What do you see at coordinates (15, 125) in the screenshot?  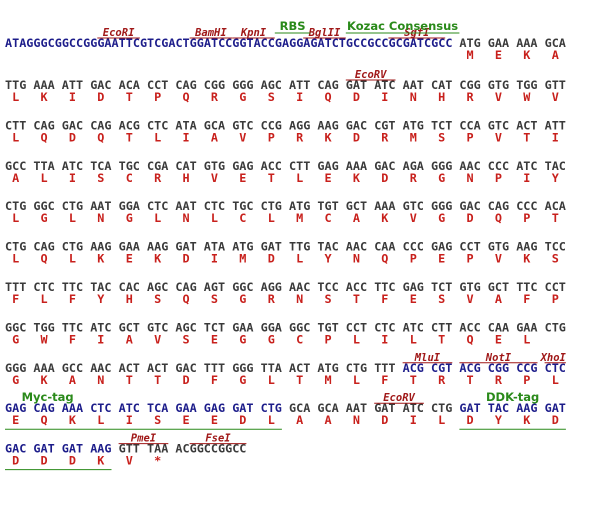 I see `codon: CTT` at bounding box center [15, 125].